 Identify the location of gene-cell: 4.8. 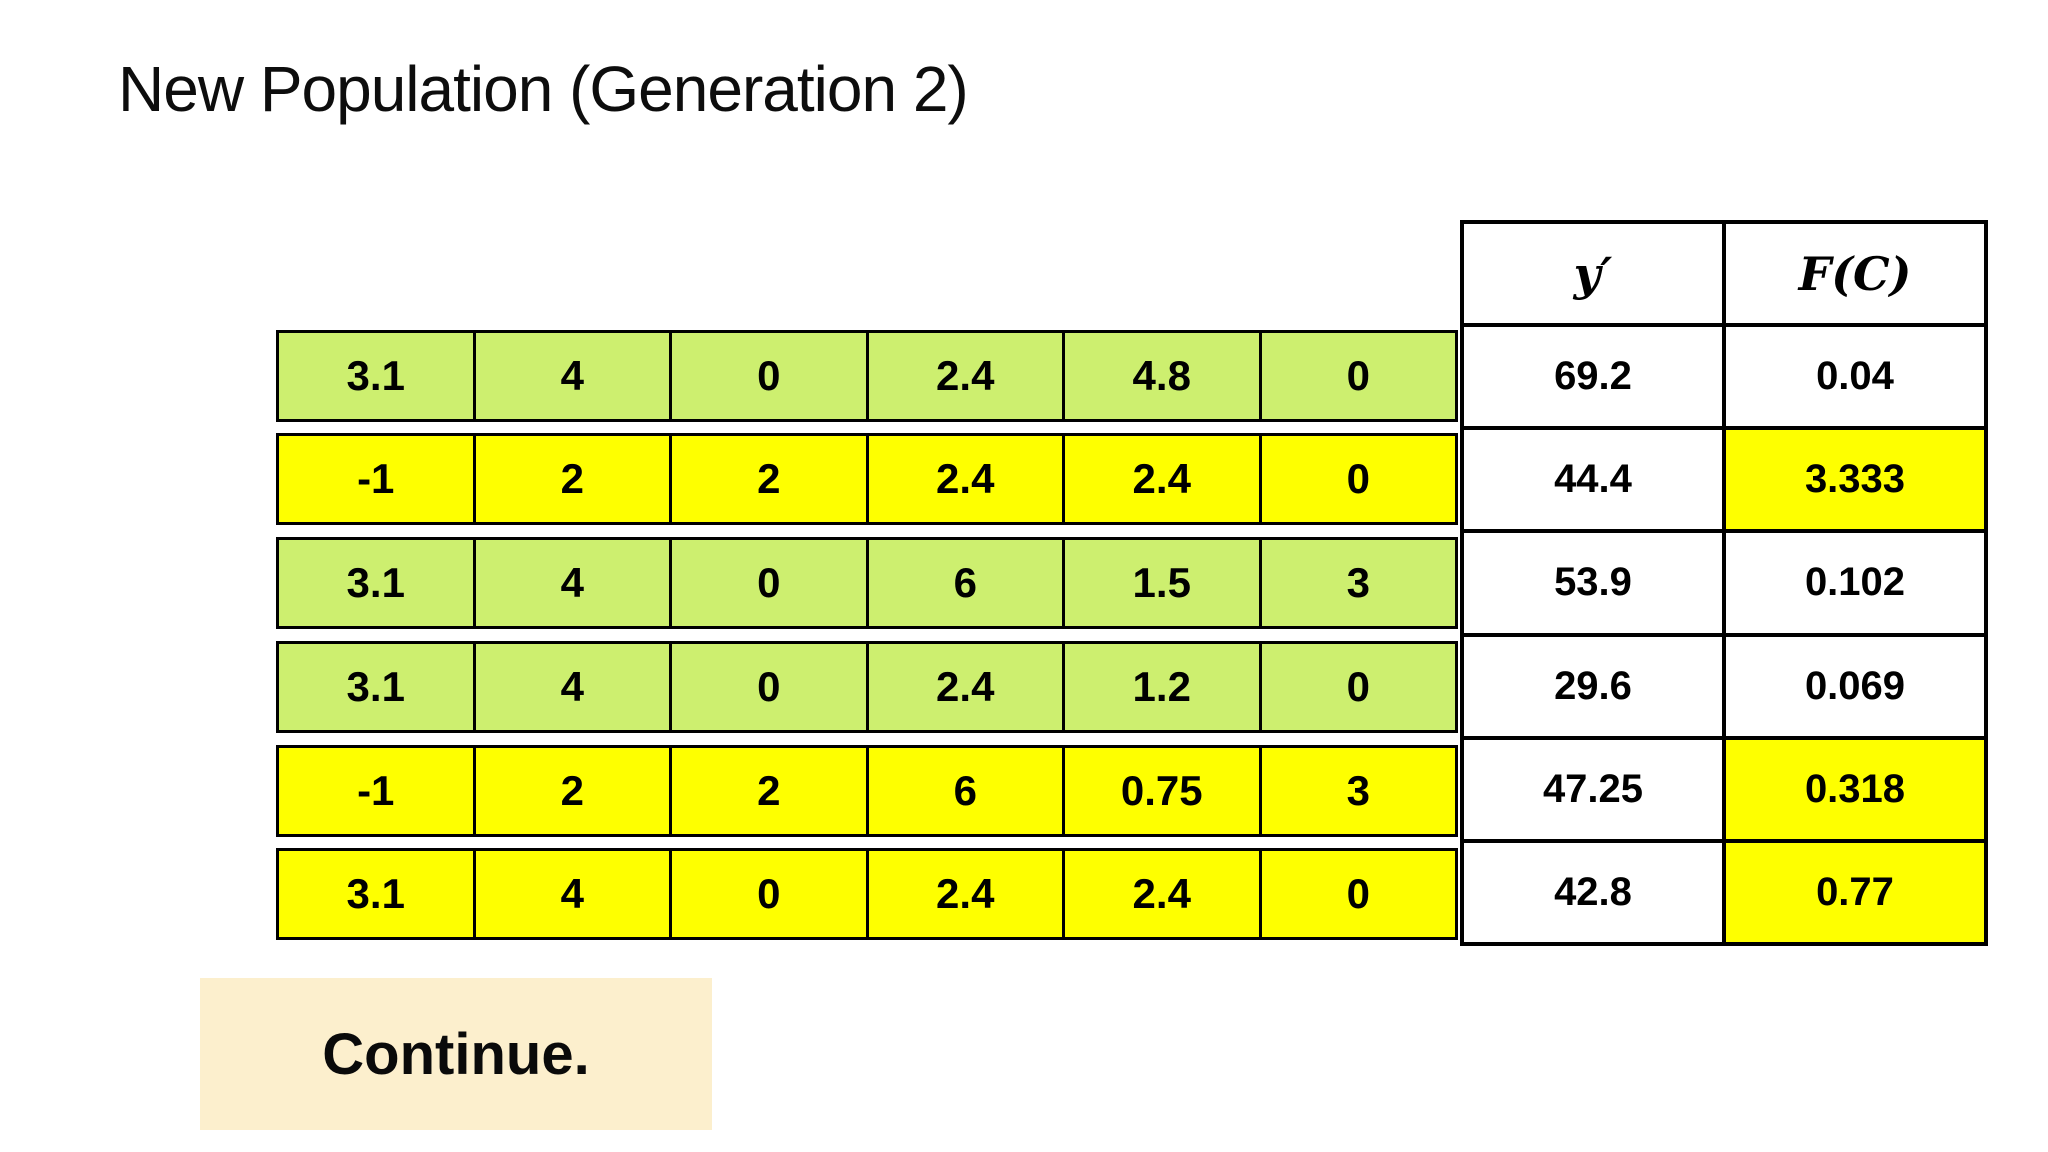
(1163, 376).